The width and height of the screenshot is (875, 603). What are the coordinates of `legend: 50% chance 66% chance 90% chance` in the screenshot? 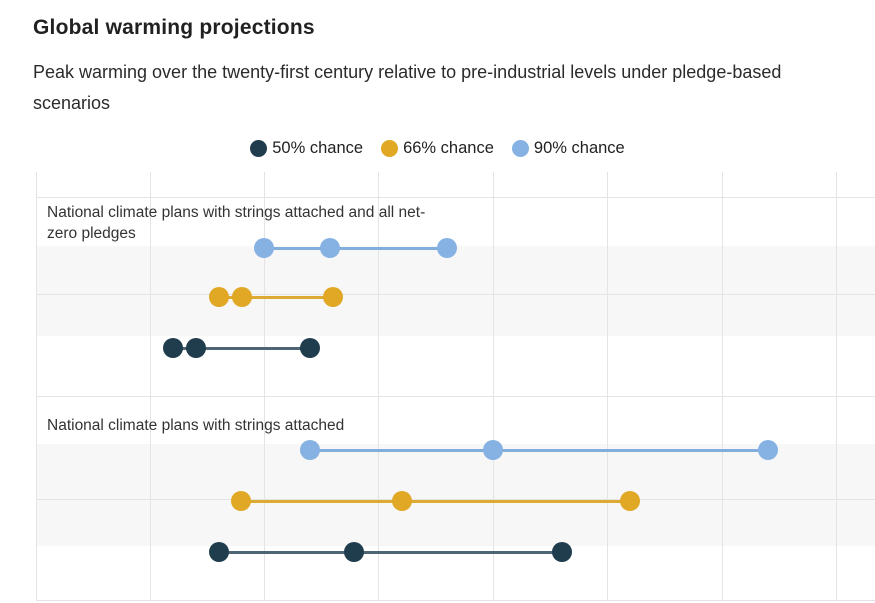 It's located at (437, 148).